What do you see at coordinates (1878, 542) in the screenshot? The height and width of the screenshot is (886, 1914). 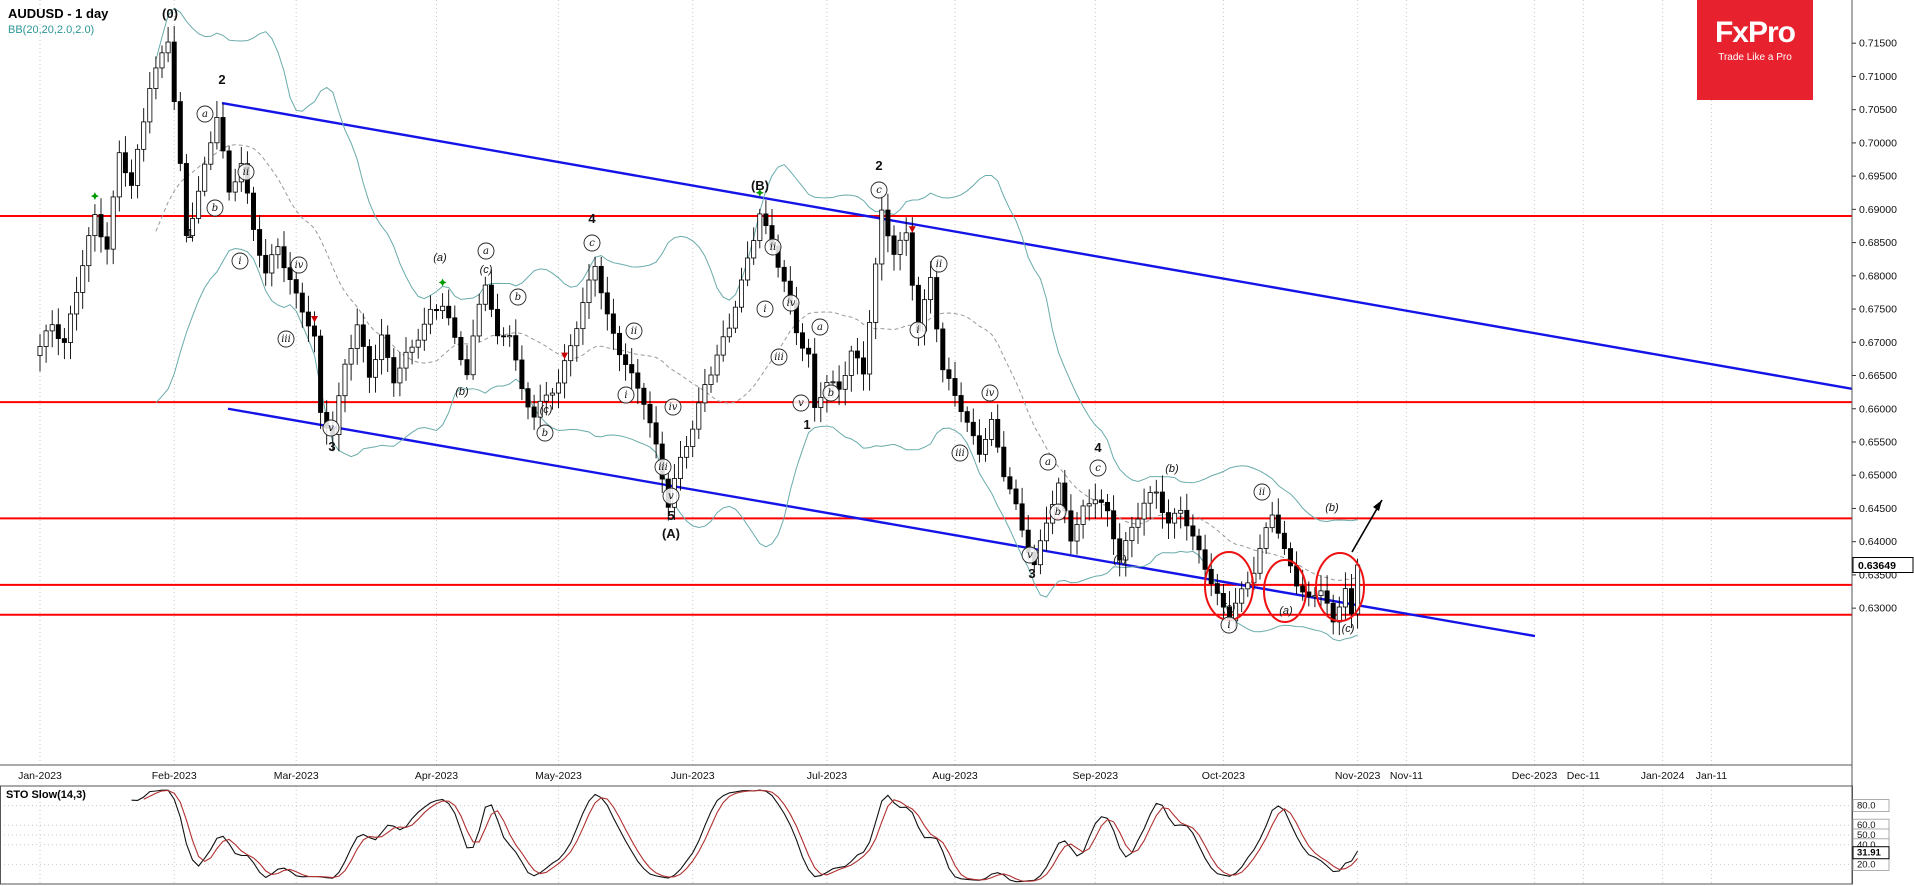 I see `price-tick: 0.64000` at bounding box center [1878, 542].